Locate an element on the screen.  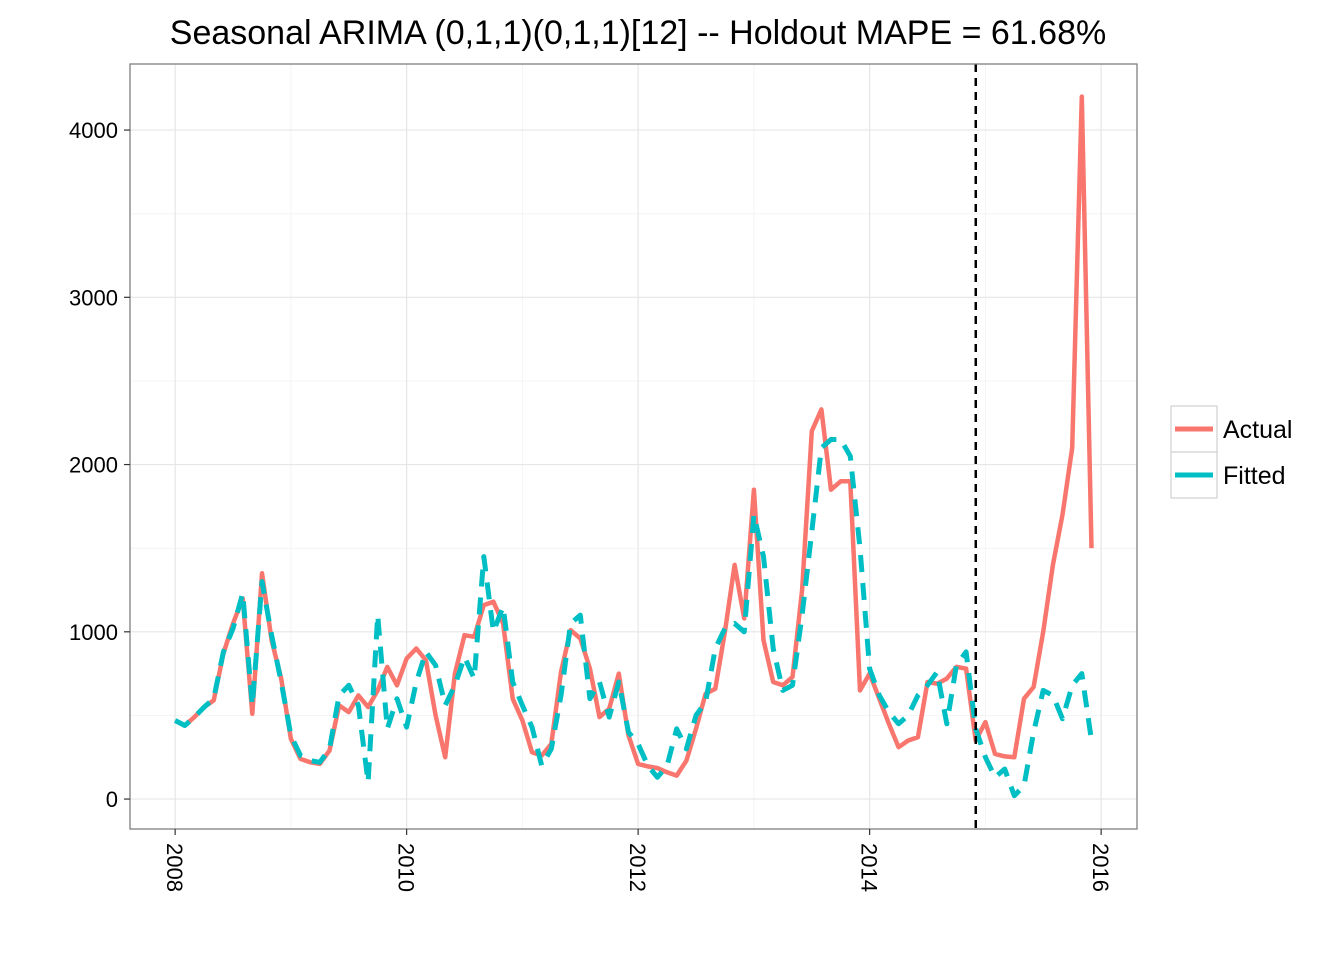
x-tick-label: 2014 is located at coordinates (869, 867).